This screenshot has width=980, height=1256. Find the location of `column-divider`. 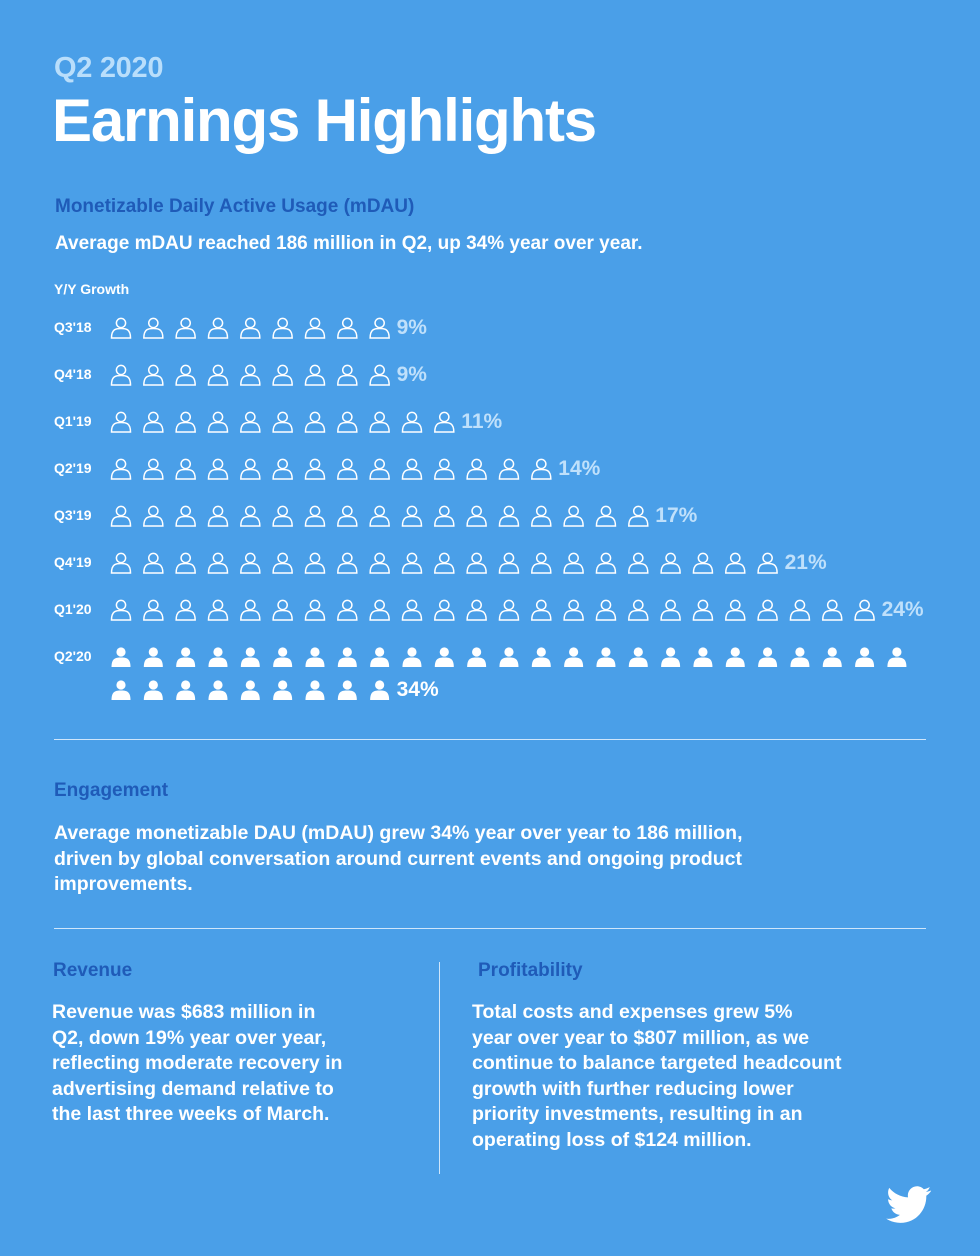

column-divider is located at coordinates (439, 1068).